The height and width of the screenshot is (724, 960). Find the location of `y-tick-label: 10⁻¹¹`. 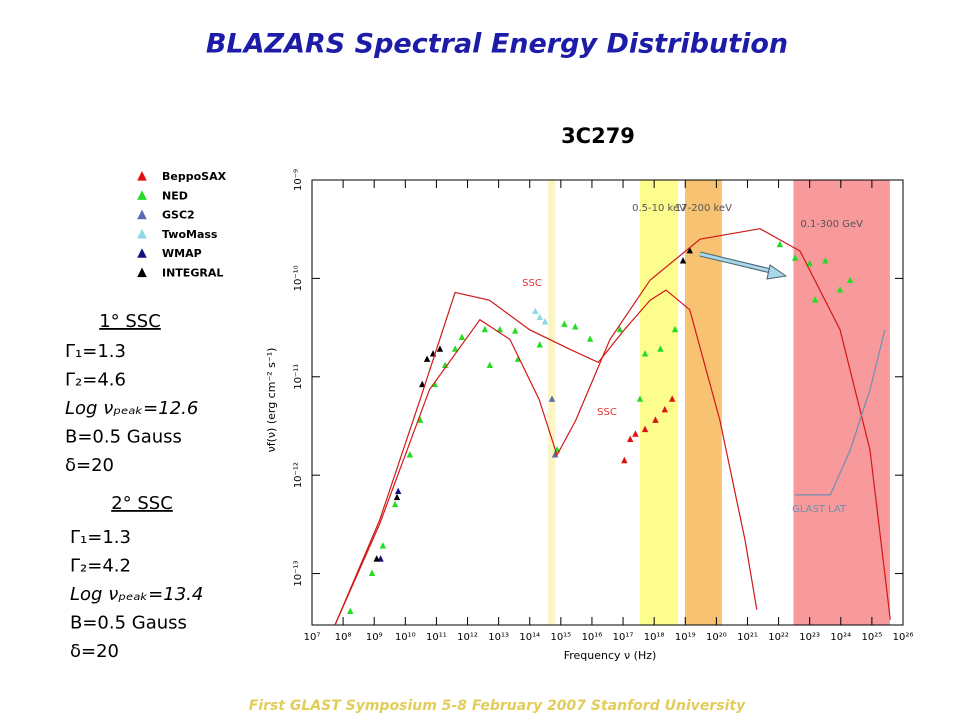

y-tick-label: 10⁻¹¹ is located at coordinates (298, 377).